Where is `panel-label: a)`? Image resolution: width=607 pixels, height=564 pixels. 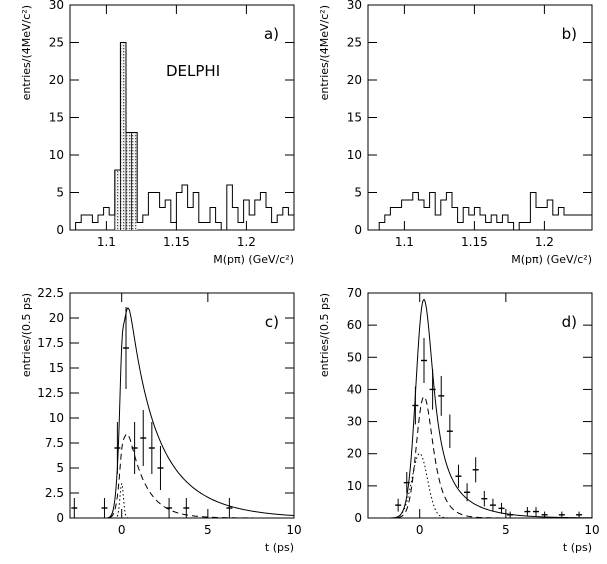
panel-label: a) is located at coordinates (271, 34).